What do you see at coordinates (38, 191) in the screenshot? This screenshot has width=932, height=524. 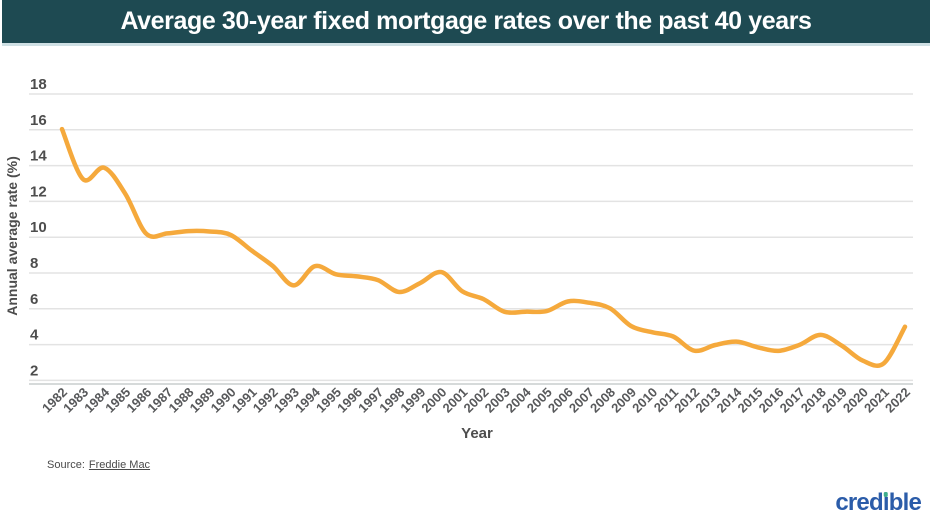 I see `y-tick-label: 12` at bounding box center [38, 191].